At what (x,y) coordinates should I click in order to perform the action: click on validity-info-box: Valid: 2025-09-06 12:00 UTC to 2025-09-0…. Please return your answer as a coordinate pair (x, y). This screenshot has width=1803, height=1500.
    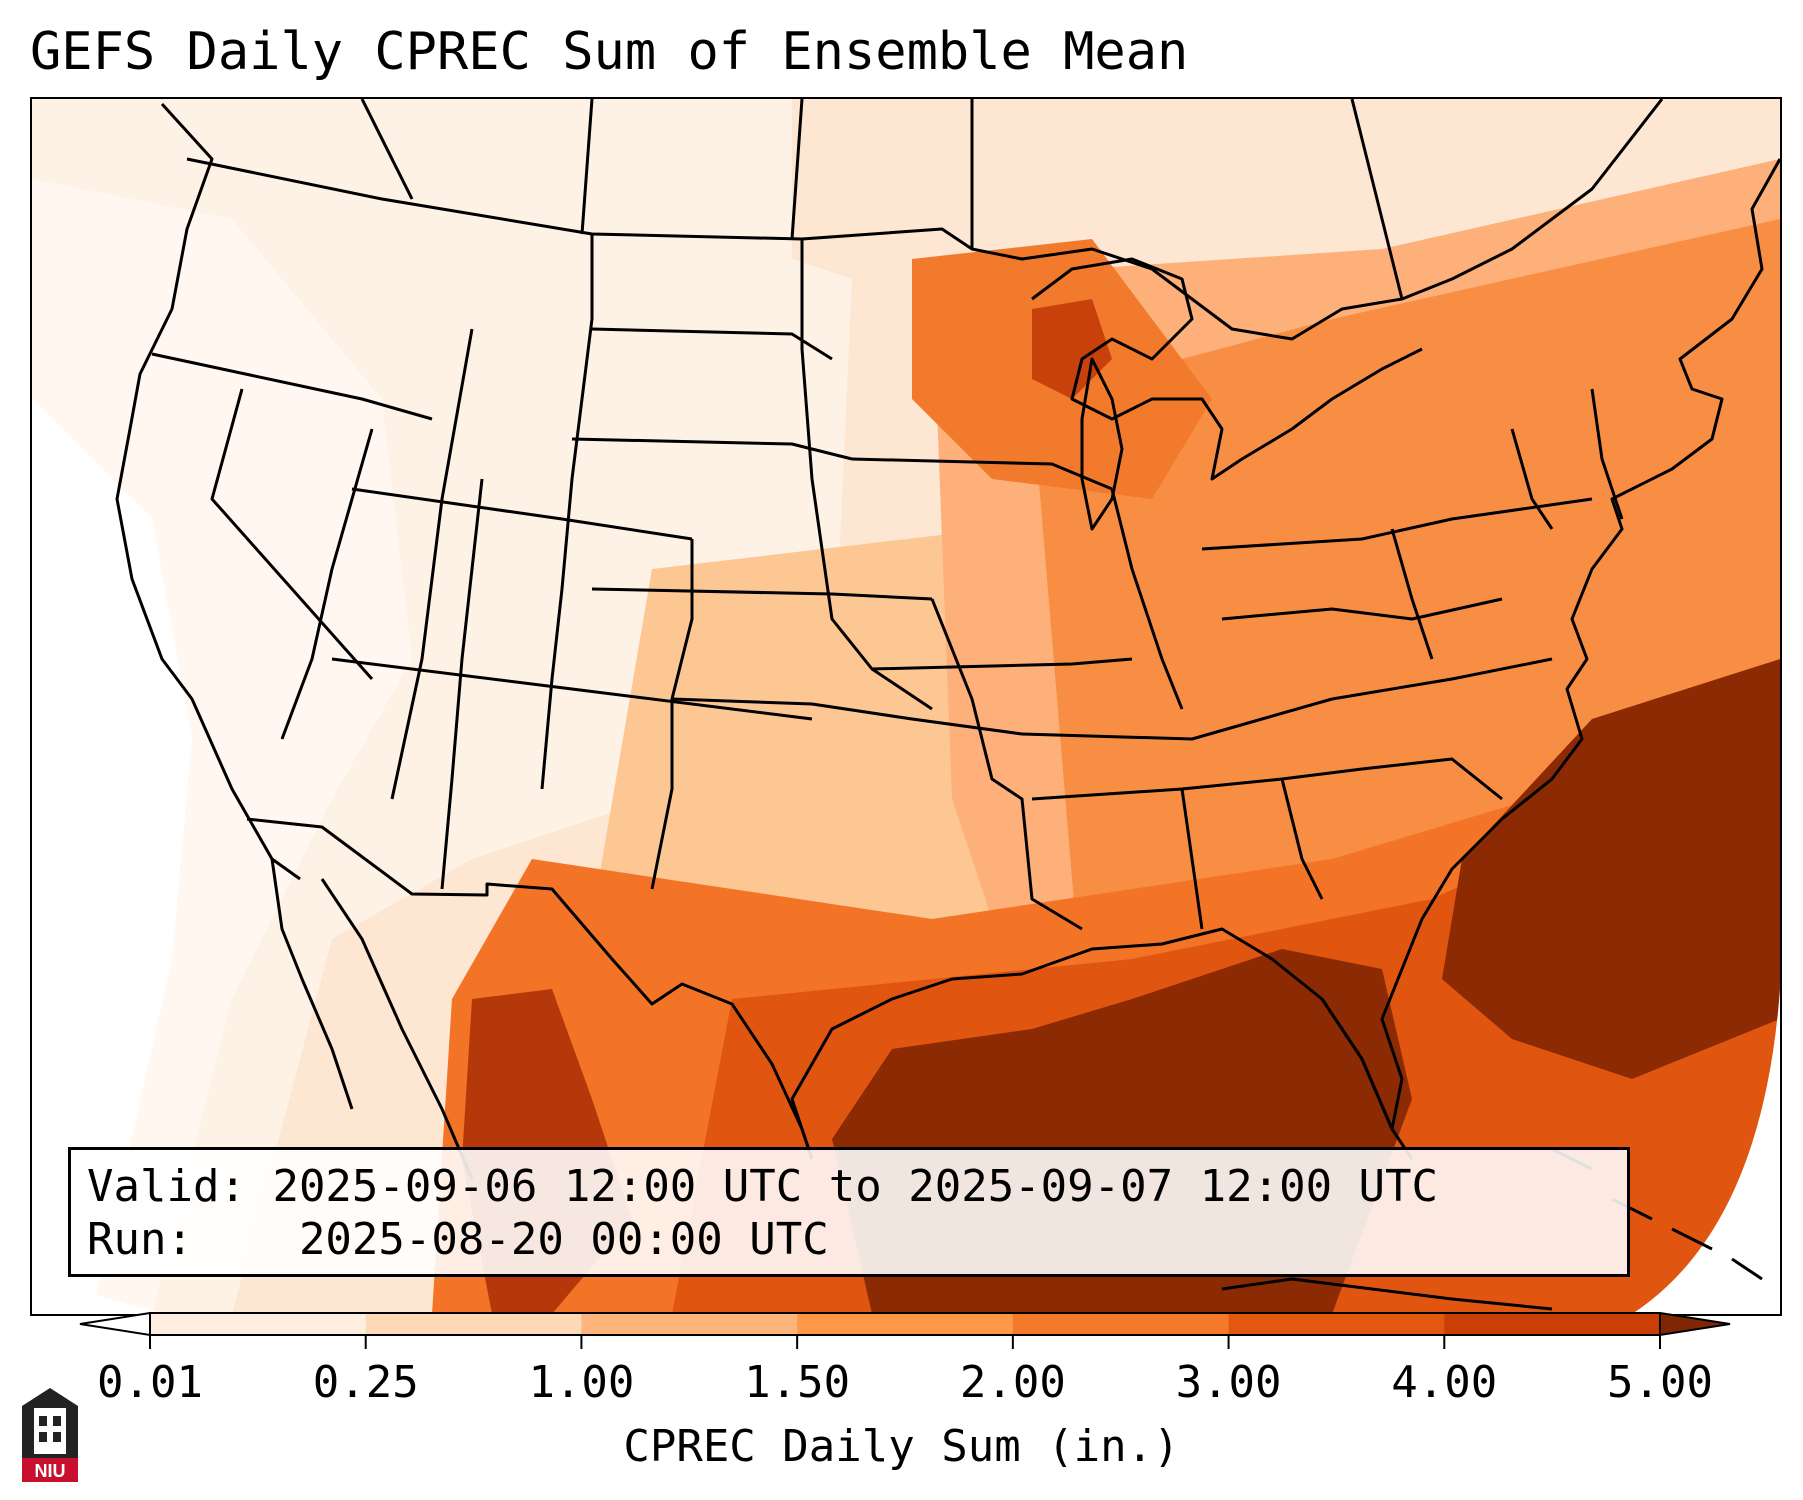
    Looking at the image, I should click on (849, 1212).